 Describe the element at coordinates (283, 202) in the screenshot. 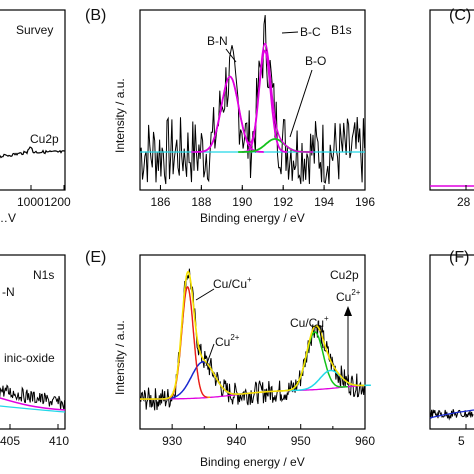

I see `panel-b-tick-label-192: 192` at that location.